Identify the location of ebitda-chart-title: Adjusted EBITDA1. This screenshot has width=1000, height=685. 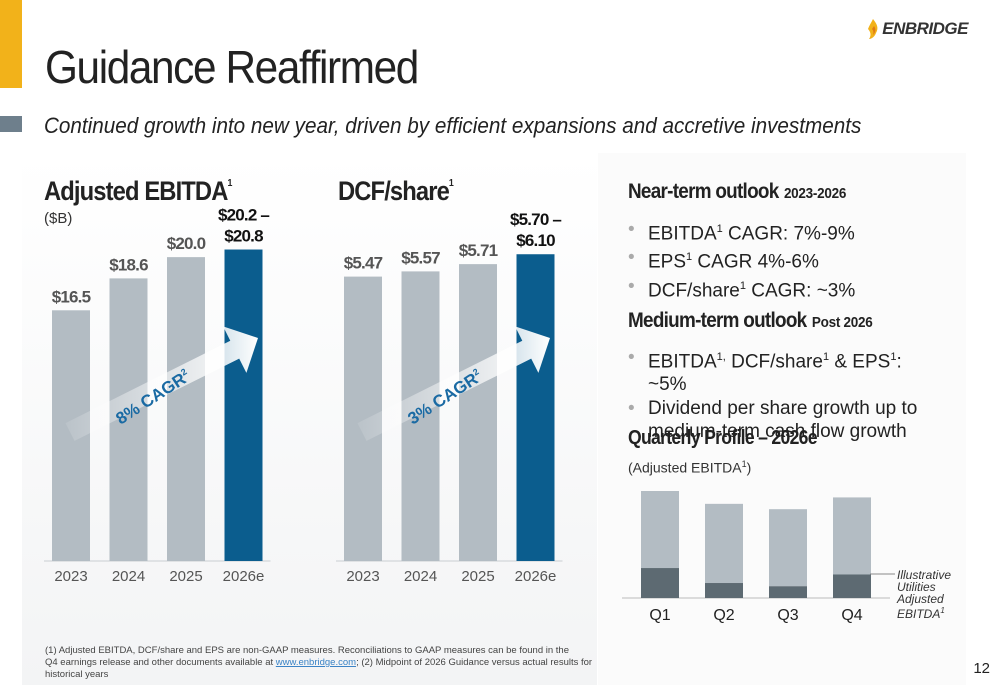
(138, 191).